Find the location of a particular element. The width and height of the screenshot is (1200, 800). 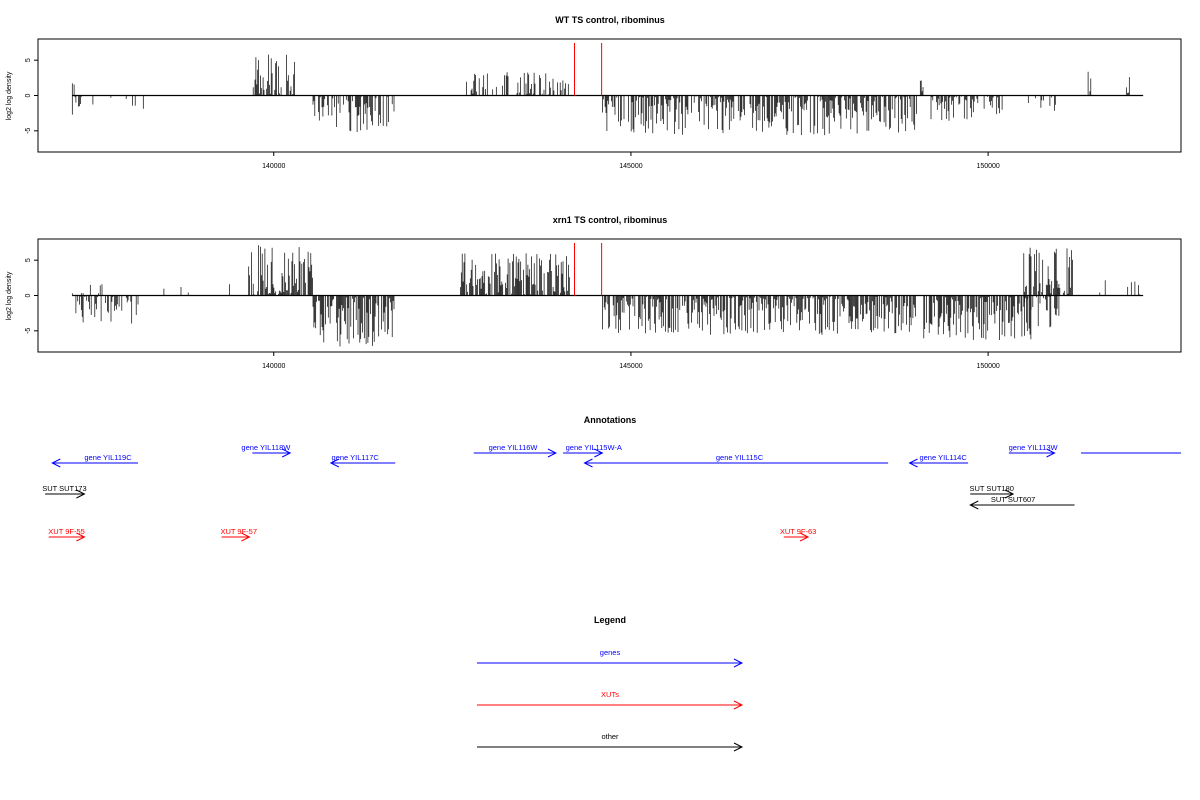

feature-label: gene YIL113W is located at coordinates (1034, 447).